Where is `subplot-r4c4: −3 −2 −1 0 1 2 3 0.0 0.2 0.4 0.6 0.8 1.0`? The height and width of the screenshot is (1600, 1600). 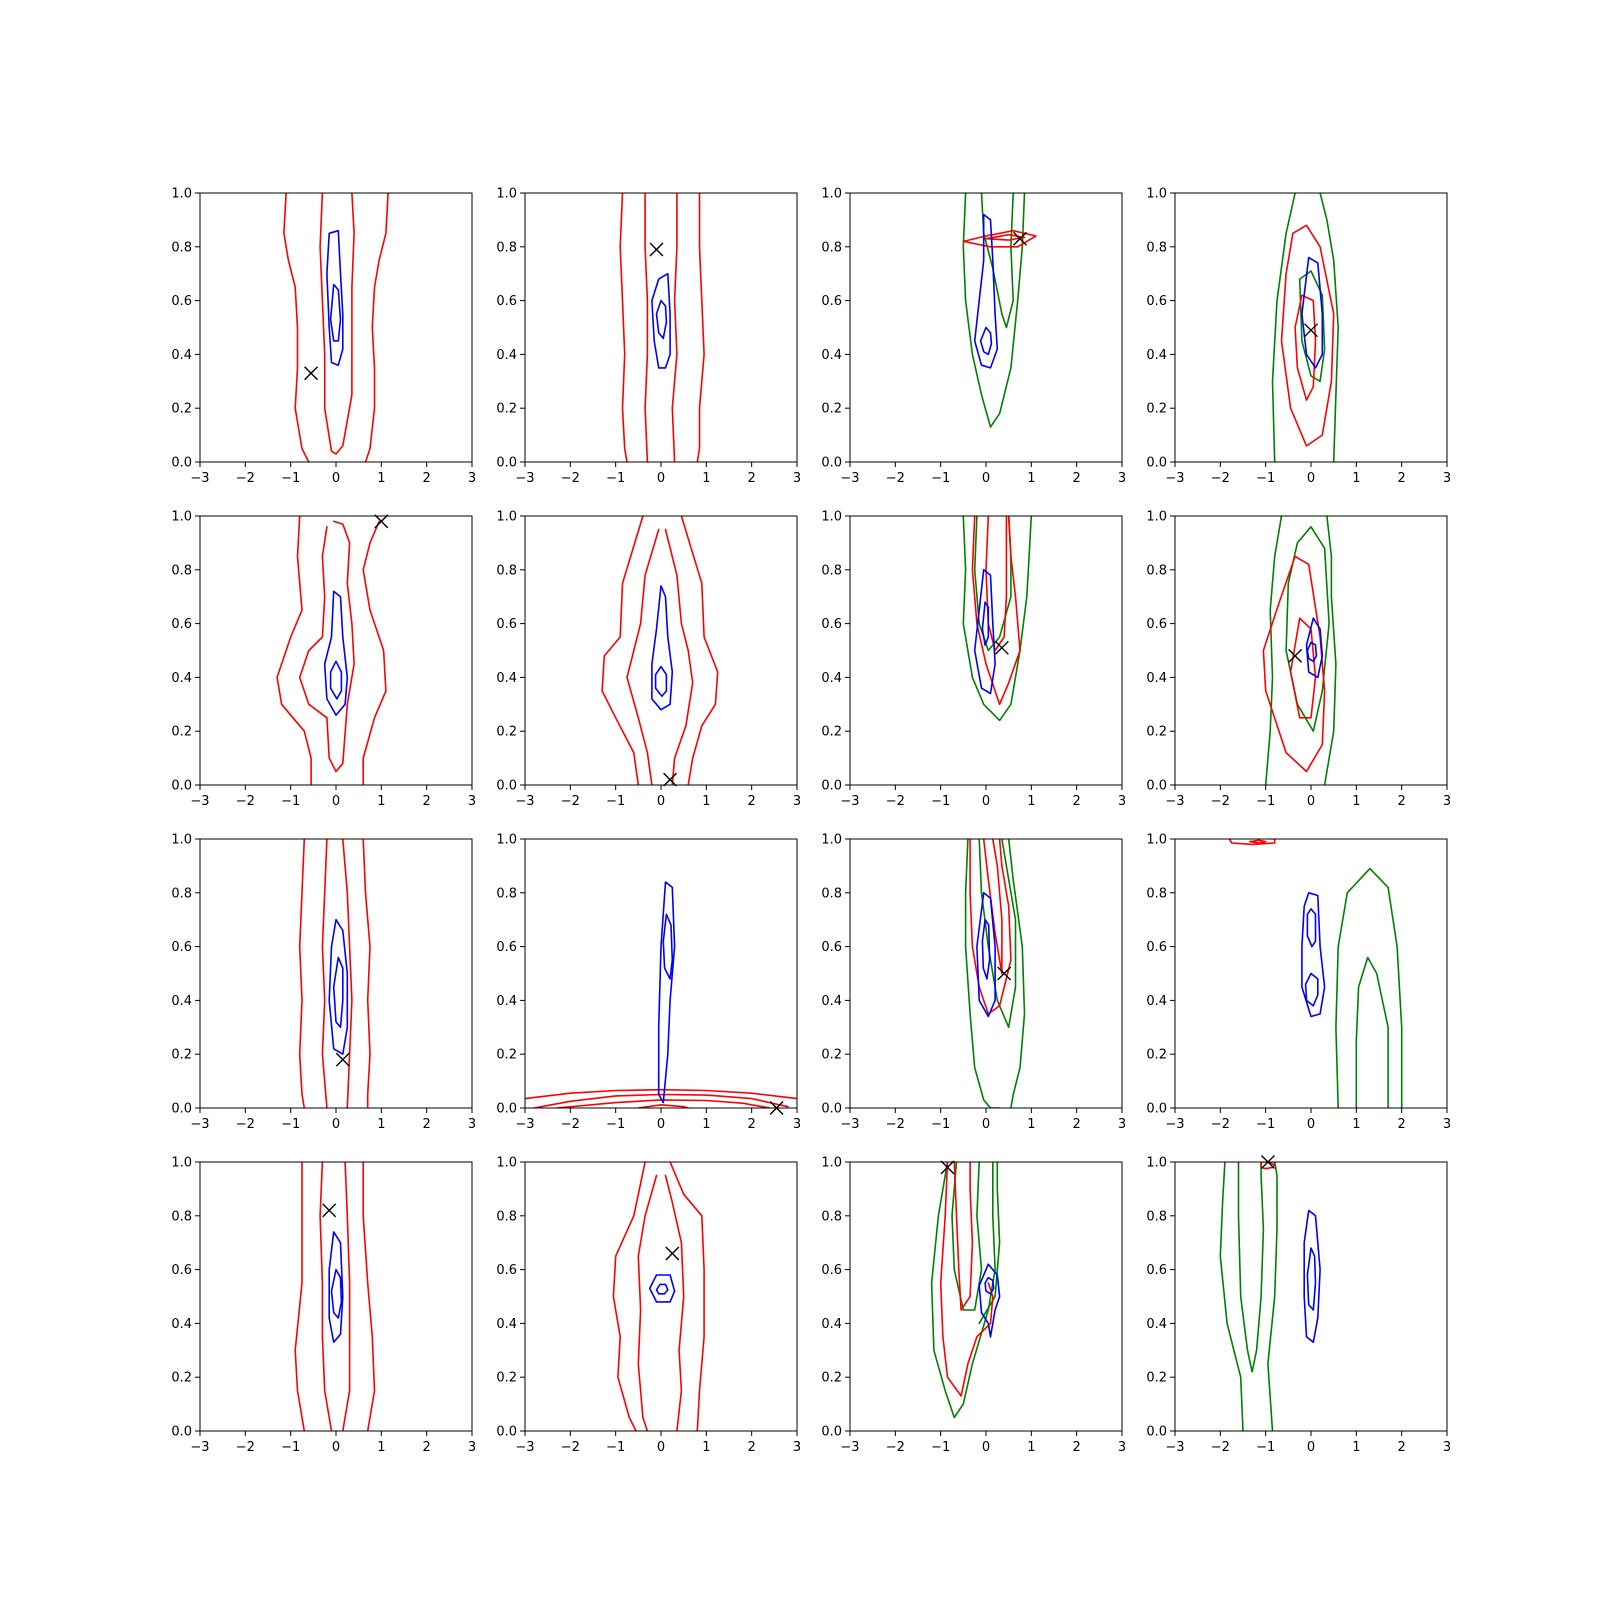 subplot-r4c4: −3 −2 −1 0 1 2 3 0.0 0.2 0.4 0.6 0.8 1.0 is located at coordinates (1298, 1305).